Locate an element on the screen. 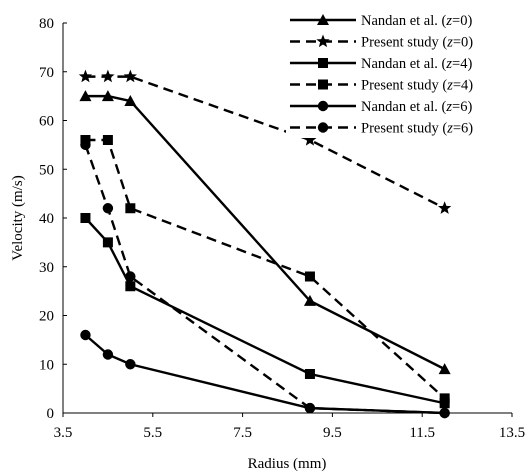 Image resolution: width=532 pixels, height=474 pixels. y-tick-label: 20 is located at coordinates (46, 317).